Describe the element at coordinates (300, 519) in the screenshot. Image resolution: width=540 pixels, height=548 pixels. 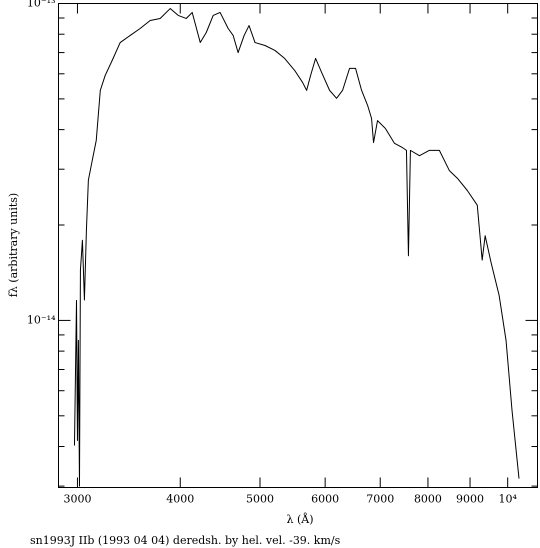
I see `x-axis-label: λ (Å)` at that location.